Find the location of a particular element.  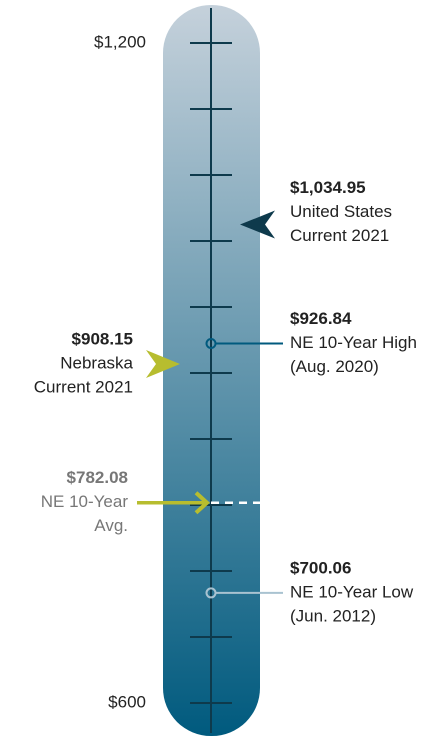

value-label: $1,034.95 is located at coordinates (328, 187).